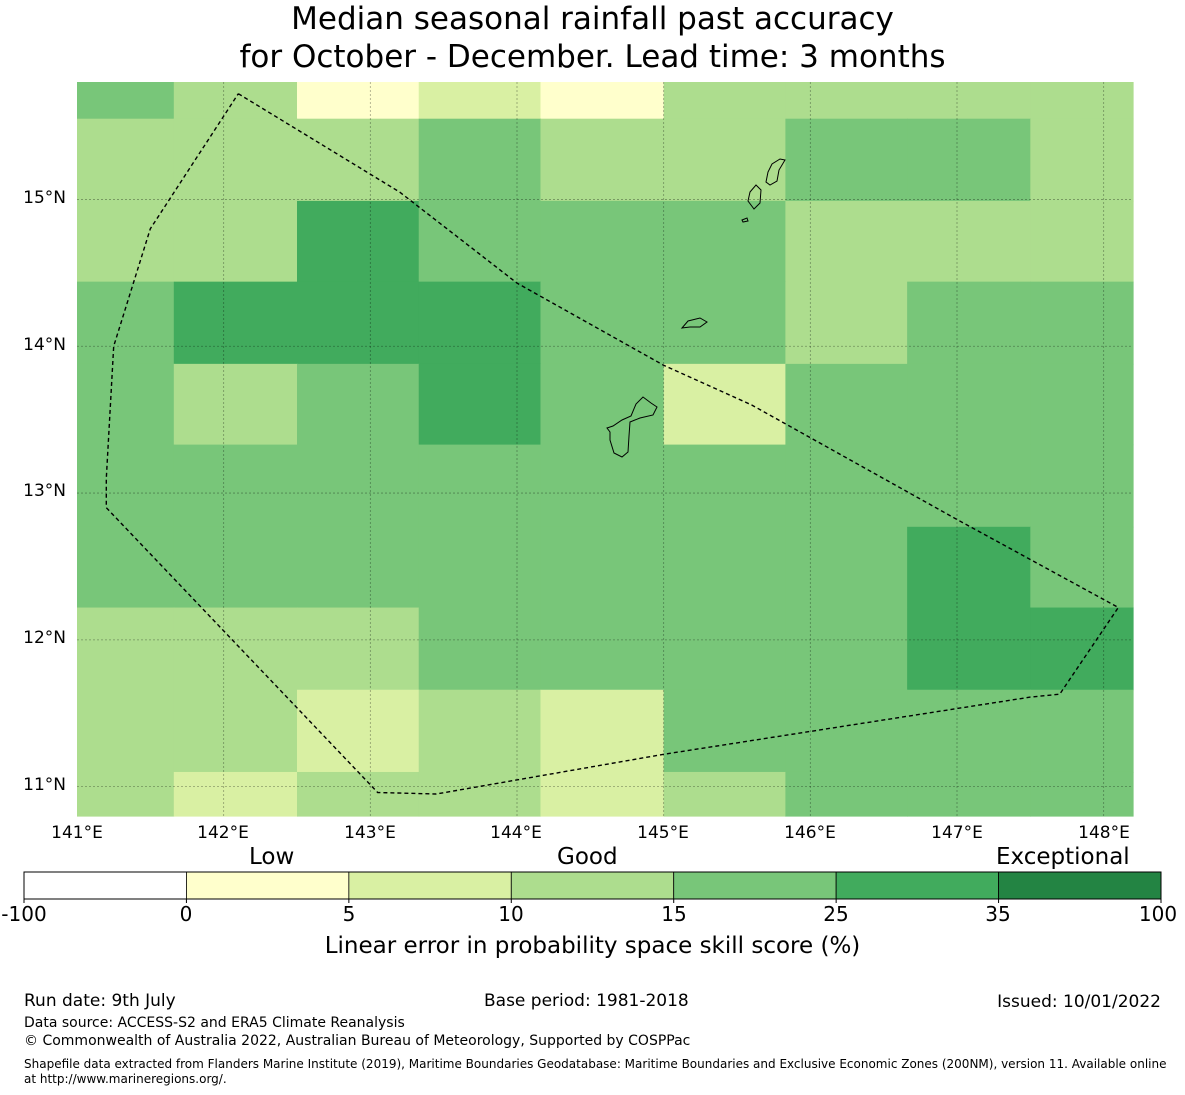 Image resolution: width=1185 pixels, height=1095 pixels. What do you see at coordinates (223, 833) in the screenshot?
I see `x-tick-label: 142°E` at bounding box center [223, 833].